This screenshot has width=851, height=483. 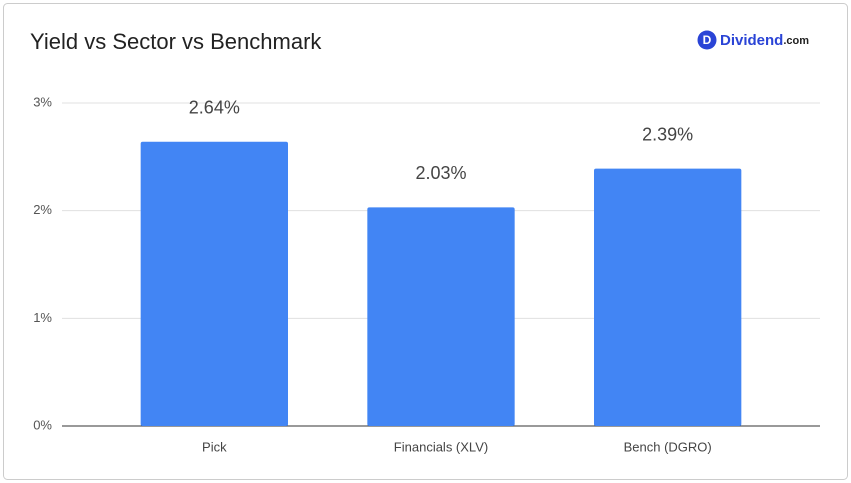 What do you see at coordinates (668, 446) in the screenshot?
I see `x-tick-label: Bench (DGRO)` at bounding box center [668, 446].